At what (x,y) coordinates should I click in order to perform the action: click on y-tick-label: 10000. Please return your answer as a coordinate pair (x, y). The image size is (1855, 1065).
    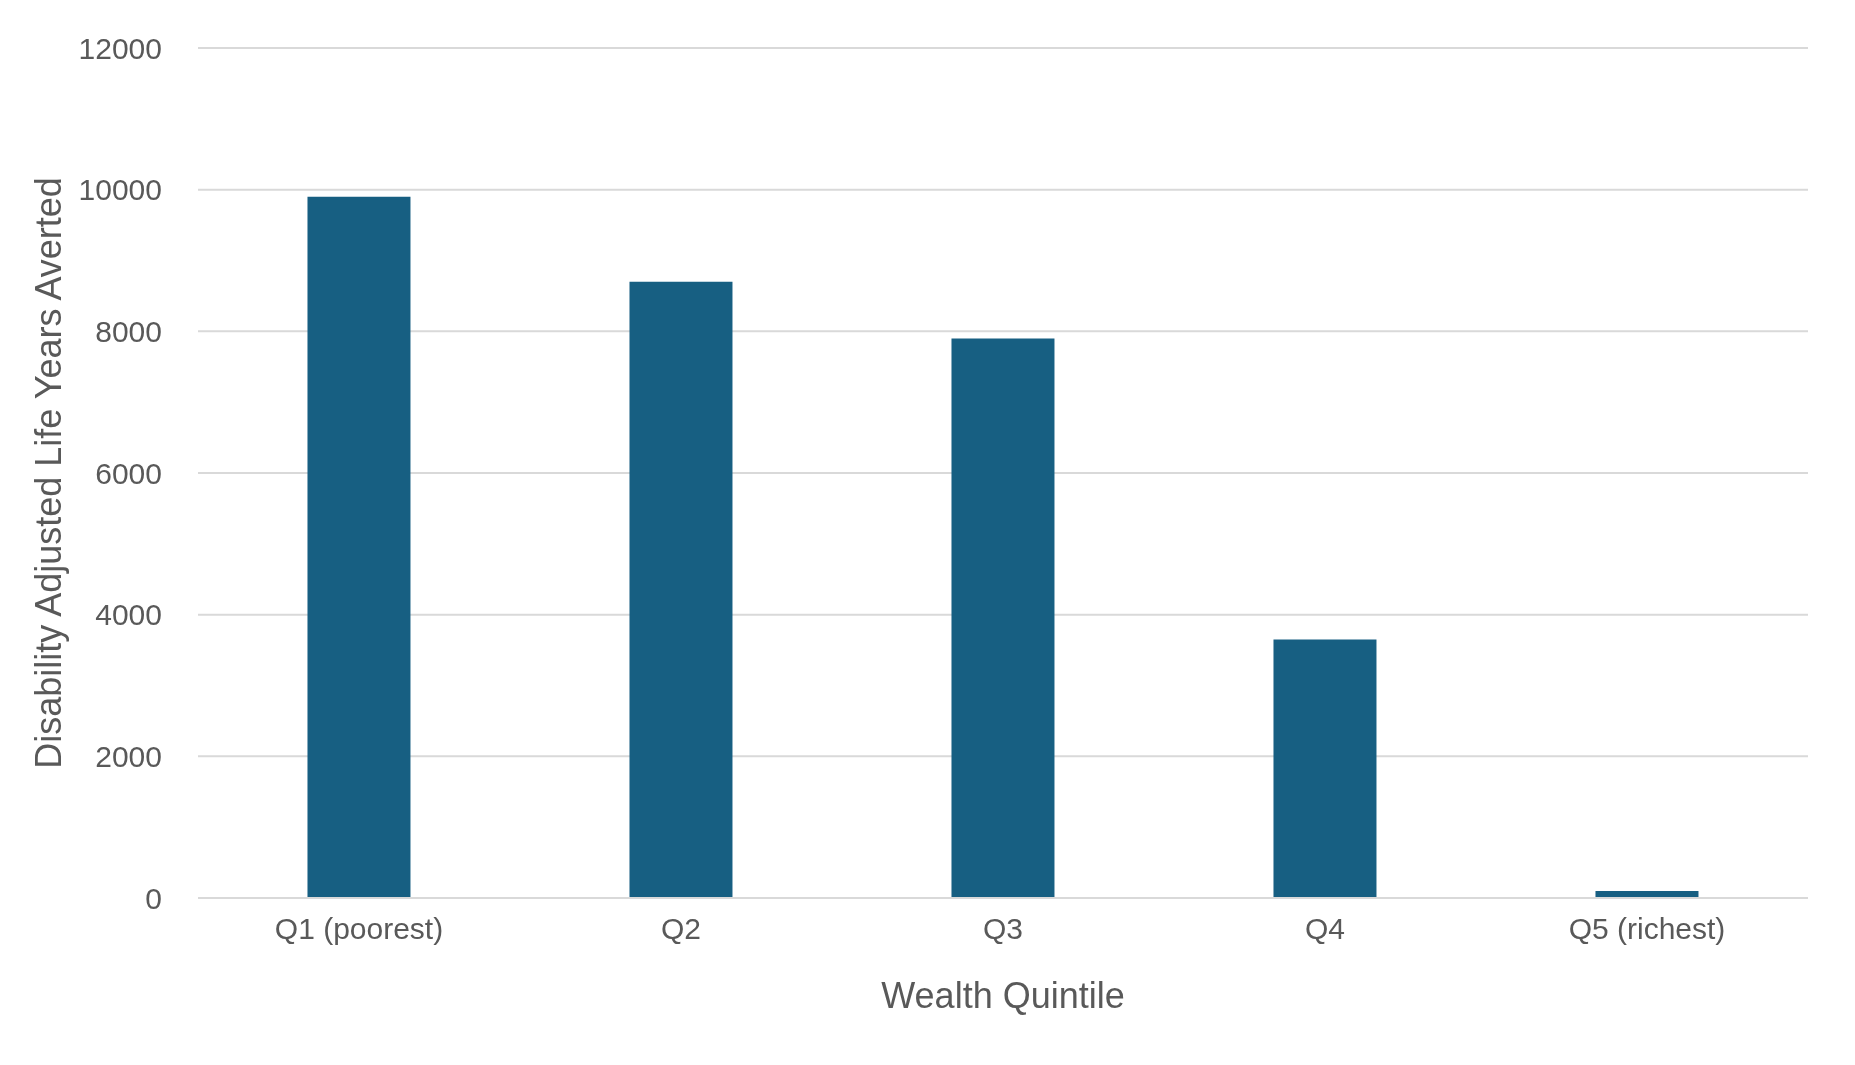
    Looking at the image, I should click on (120, 190).